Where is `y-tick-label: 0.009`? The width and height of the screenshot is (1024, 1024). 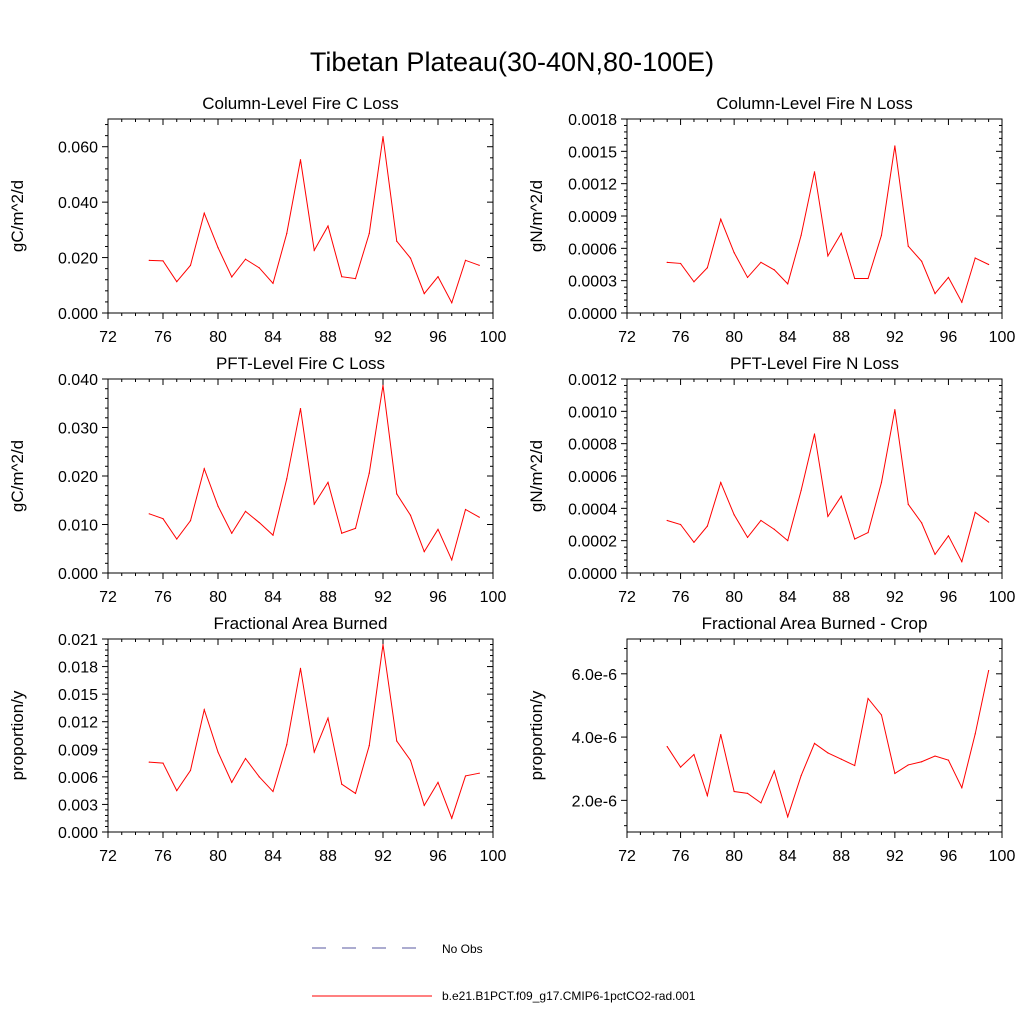
y-tick-label: 0.009 is located at coordinates (78, 750).